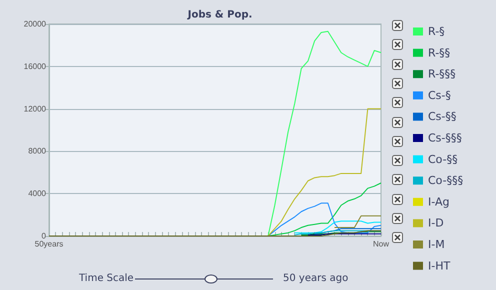 The image size is (496, 290). Describe the element at coordinates (442, 74) in the screenshot. I see `legend-label: R-§§§` at that location.